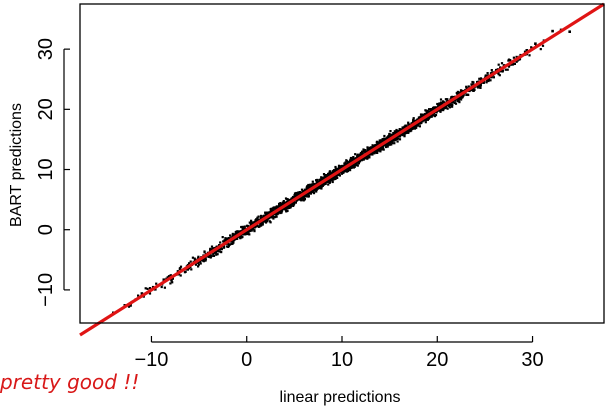 The image size is (608, 409). Describe the element at coordinates (69, 382) in the screenshot. I see `annotation-pretty-good: pretty good !!` at that location.